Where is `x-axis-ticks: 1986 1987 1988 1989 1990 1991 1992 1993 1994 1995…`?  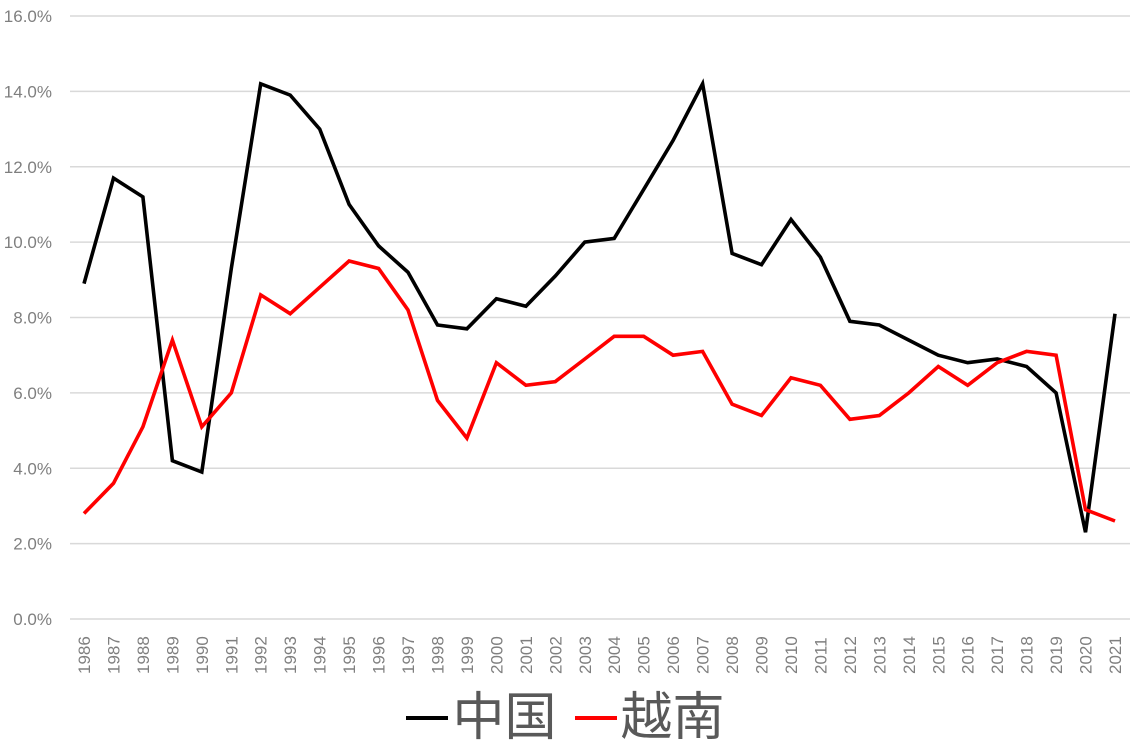
x-axis-ticks: 1986 1987 1988 1989 1990 1991 1992 1993 1994 1995… is located at coordinates (600, 655).